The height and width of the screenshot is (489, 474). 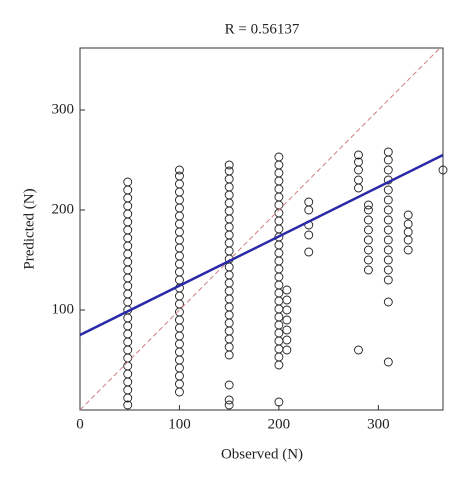 I want to click on y-axis-label: Predicted (N), so click(x=29, y=228).